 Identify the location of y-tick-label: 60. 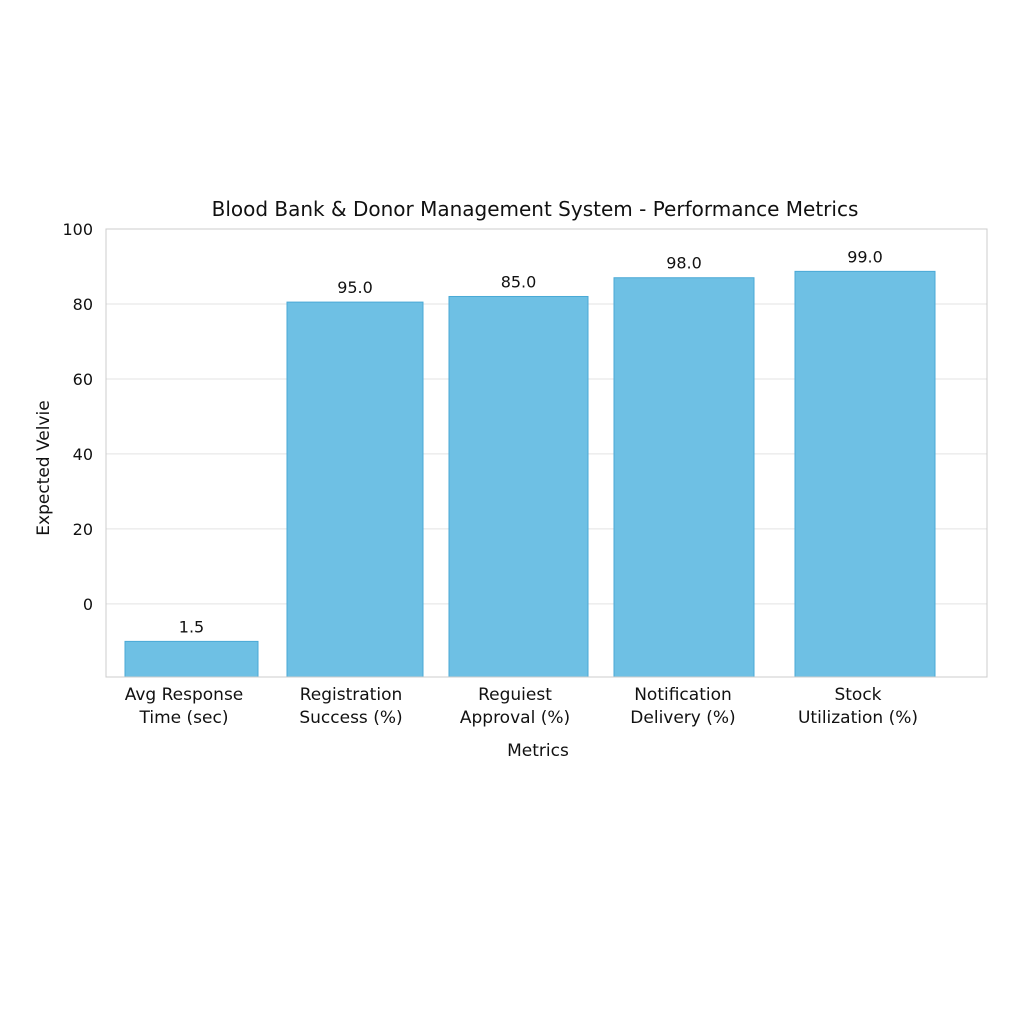
(83, 379).